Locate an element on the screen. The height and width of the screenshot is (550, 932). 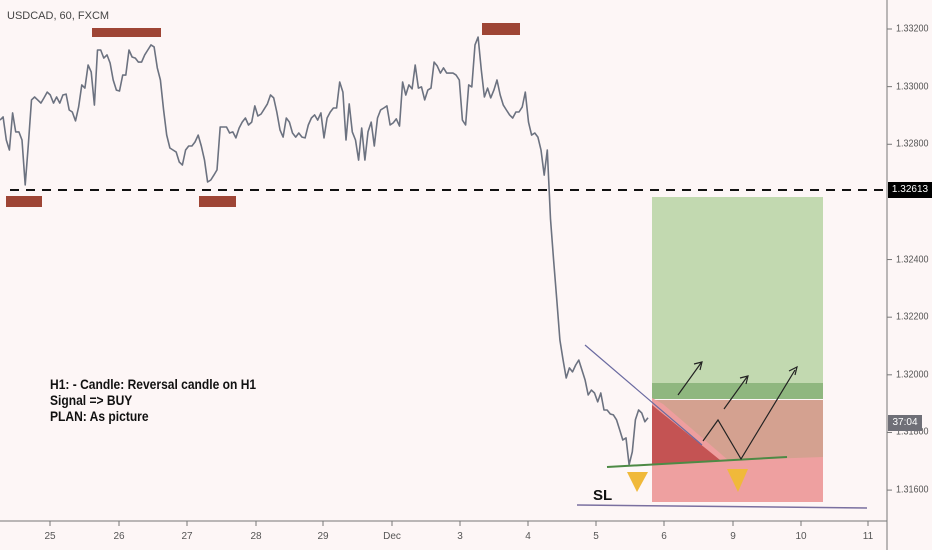
time-tick-label: 5 is located at coordinates (596, 536).